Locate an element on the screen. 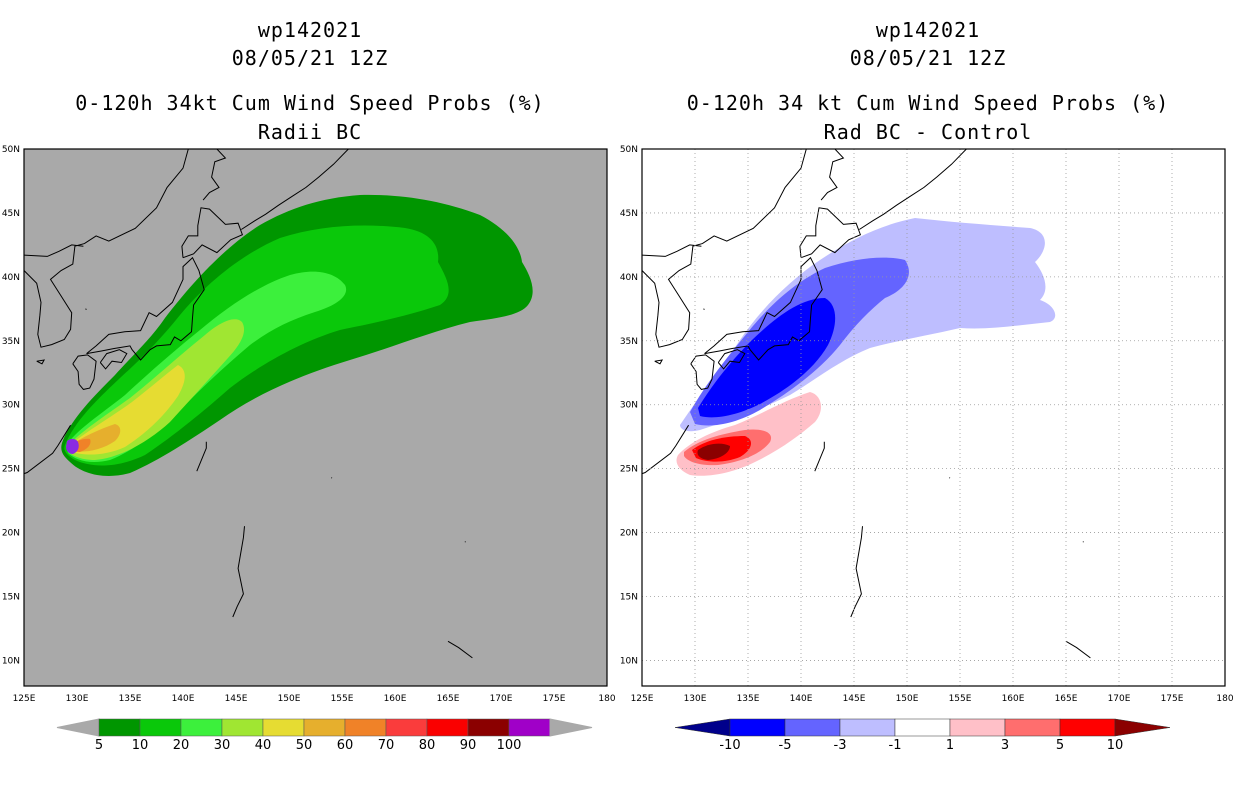 The width and height of the screenshot is (1236, 800). left-title: 0-120h 34kt Cum Wind Speed Probs (%) is located at coordinates (310, 103).